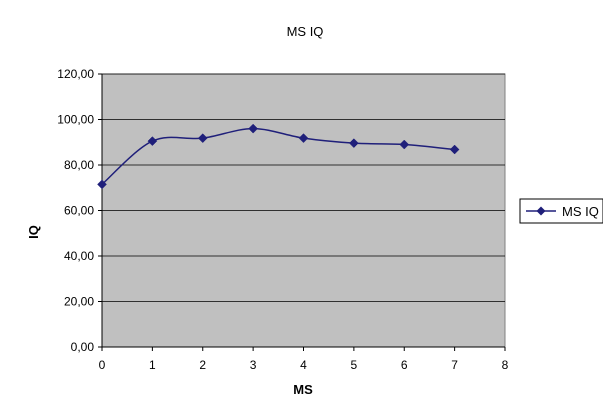 The image size is (603, 405). What do you see at coordinates (79, 165) in the screenshot?
I see `y-tick-label: 80,00` at bounding box center [79, 165].